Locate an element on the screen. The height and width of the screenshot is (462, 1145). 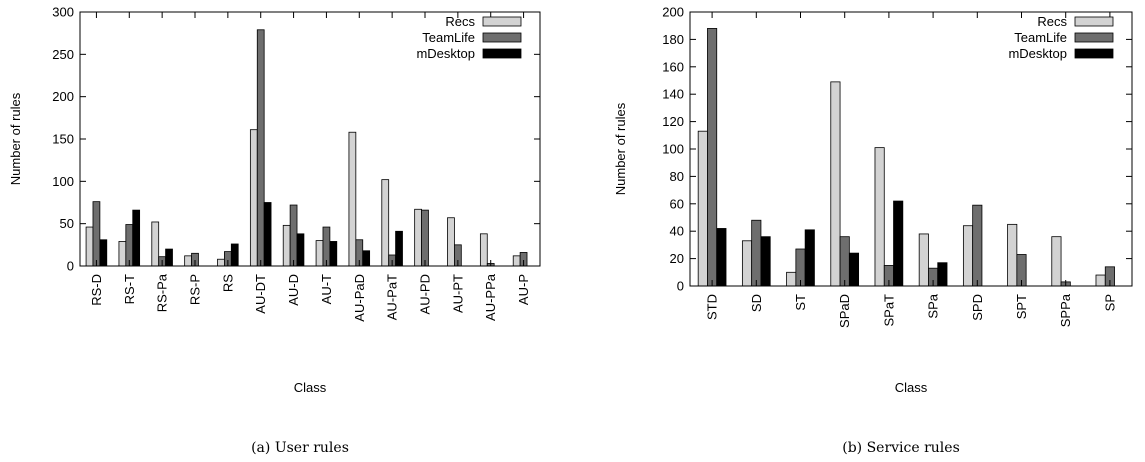
bar-mdesktop-rs-pa is located at coordinates (169, 257).